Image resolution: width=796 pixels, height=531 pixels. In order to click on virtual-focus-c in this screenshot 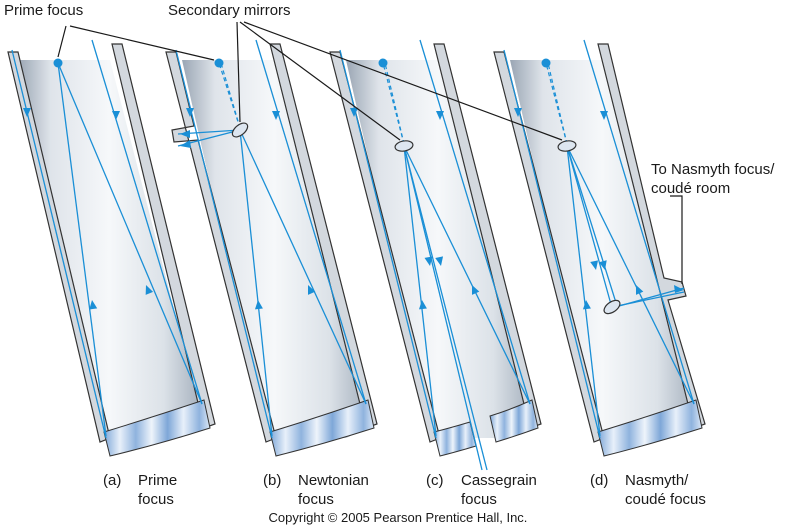, I will do `click(383, 63)`.